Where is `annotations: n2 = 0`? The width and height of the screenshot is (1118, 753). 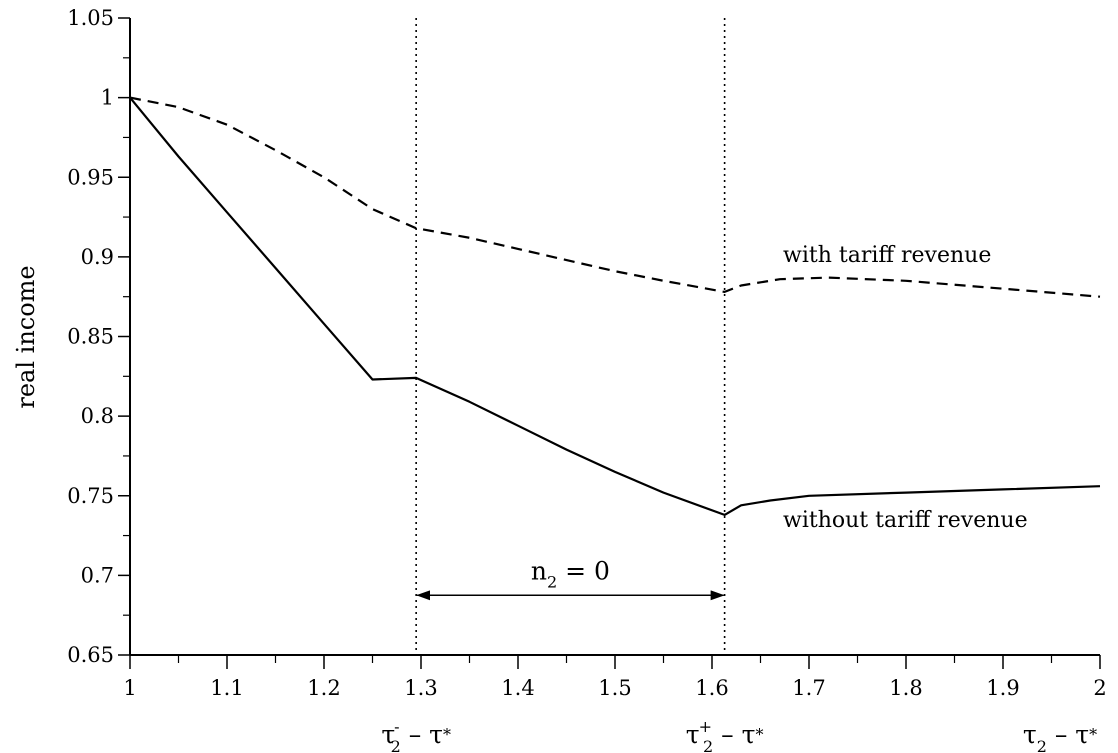 annotations: n2 = 0 is located at coordinates (570, 578).